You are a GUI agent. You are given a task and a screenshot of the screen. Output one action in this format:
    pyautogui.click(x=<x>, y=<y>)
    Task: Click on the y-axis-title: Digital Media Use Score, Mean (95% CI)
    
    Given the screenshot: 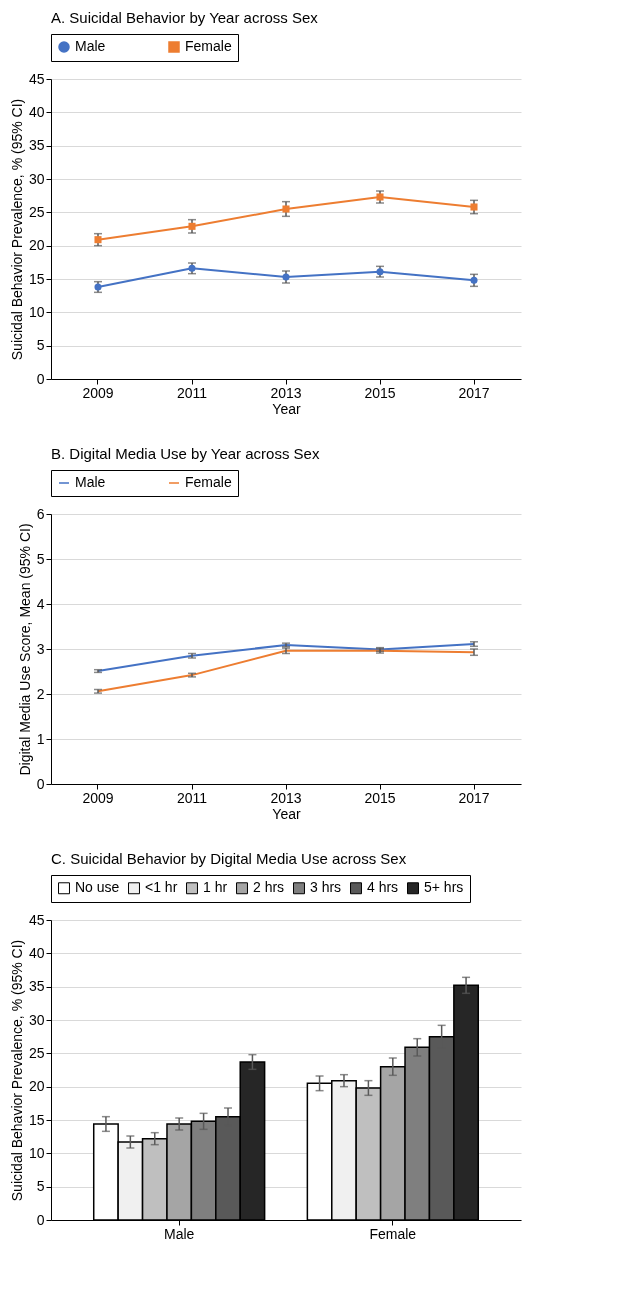 What is the action you would take?
    pyautogui.click(x=24, y=649)
    